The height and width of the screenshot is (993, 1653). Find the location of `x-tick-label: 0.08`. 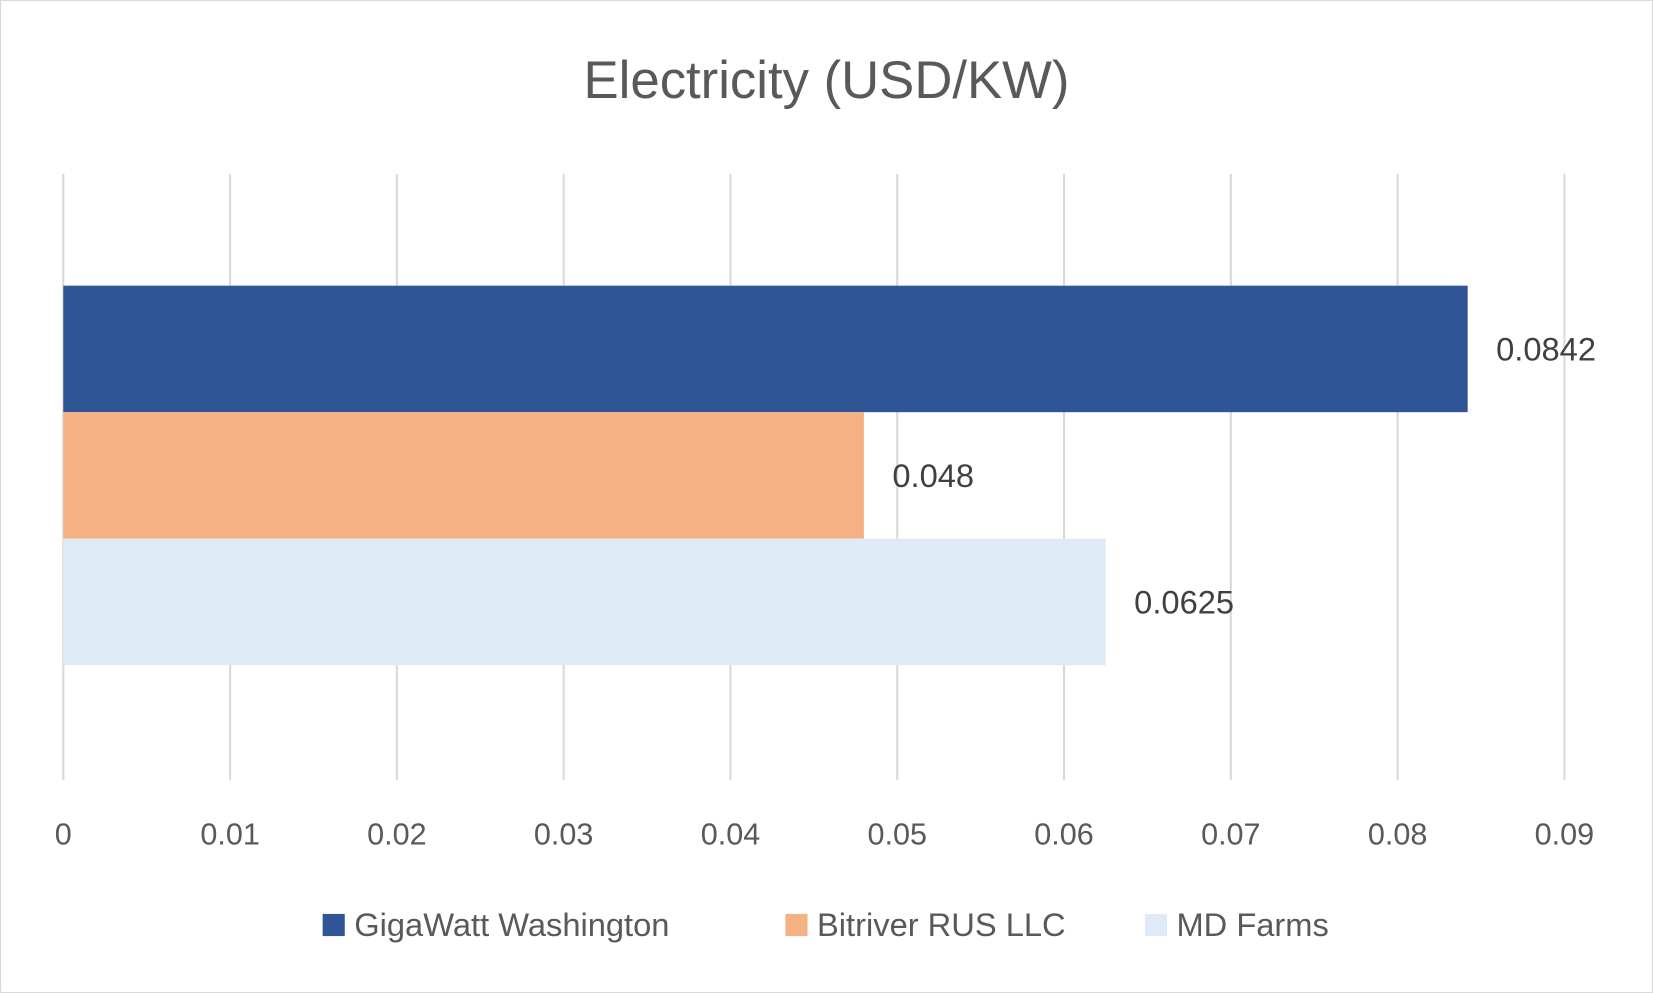

x-tick-label: 0.08 is located at coordinates (1397, 834).